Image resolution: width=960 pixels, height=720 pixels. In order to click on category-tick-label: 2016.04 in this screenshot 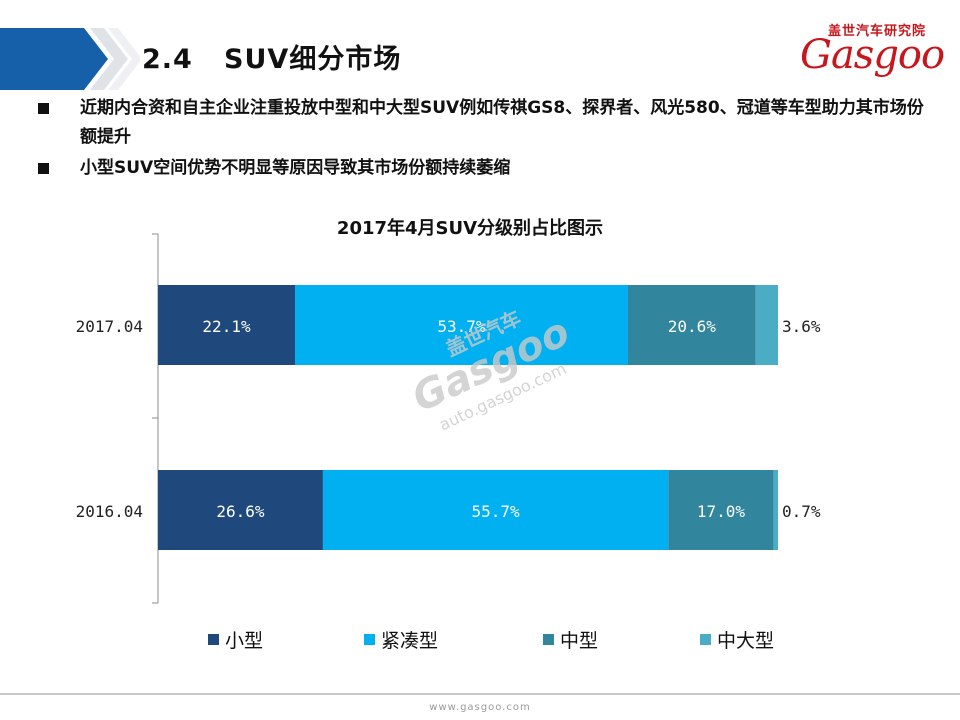, I will do `click(109, 511)`.